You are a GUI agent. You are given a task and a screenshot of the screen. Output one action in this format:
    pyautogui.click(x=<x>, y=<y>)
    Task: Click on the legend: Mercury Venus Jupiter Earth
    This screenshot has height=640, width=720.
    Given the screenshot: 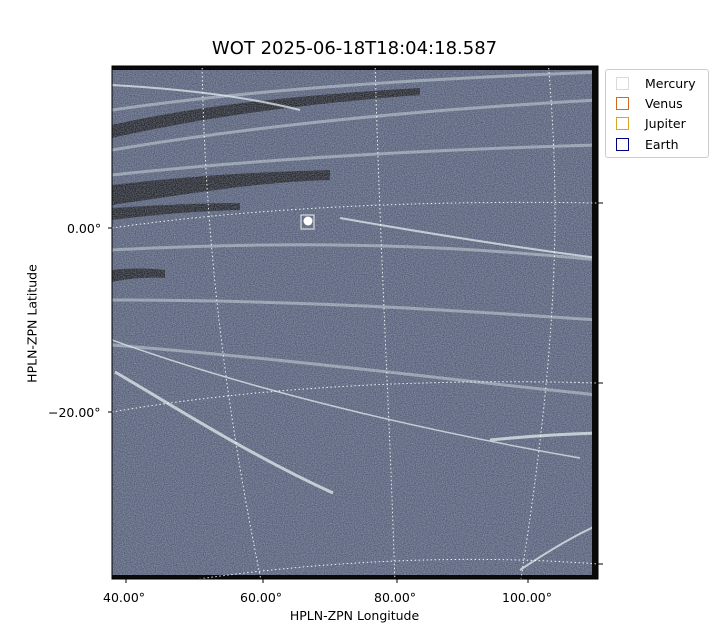 What is the action you would take?
    pyautogui.click(x=657, y=113)
    